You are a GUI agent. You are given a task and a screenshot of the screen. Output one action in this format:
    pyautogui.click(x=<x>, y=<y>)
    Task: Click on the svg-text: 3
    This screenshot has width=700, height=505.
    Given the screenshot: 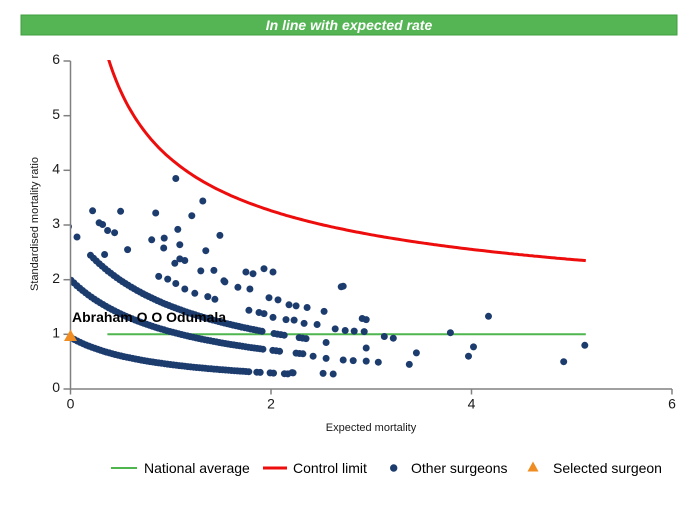 What is the action you would take?
    pyautogui.click(x=56, y=223)
    